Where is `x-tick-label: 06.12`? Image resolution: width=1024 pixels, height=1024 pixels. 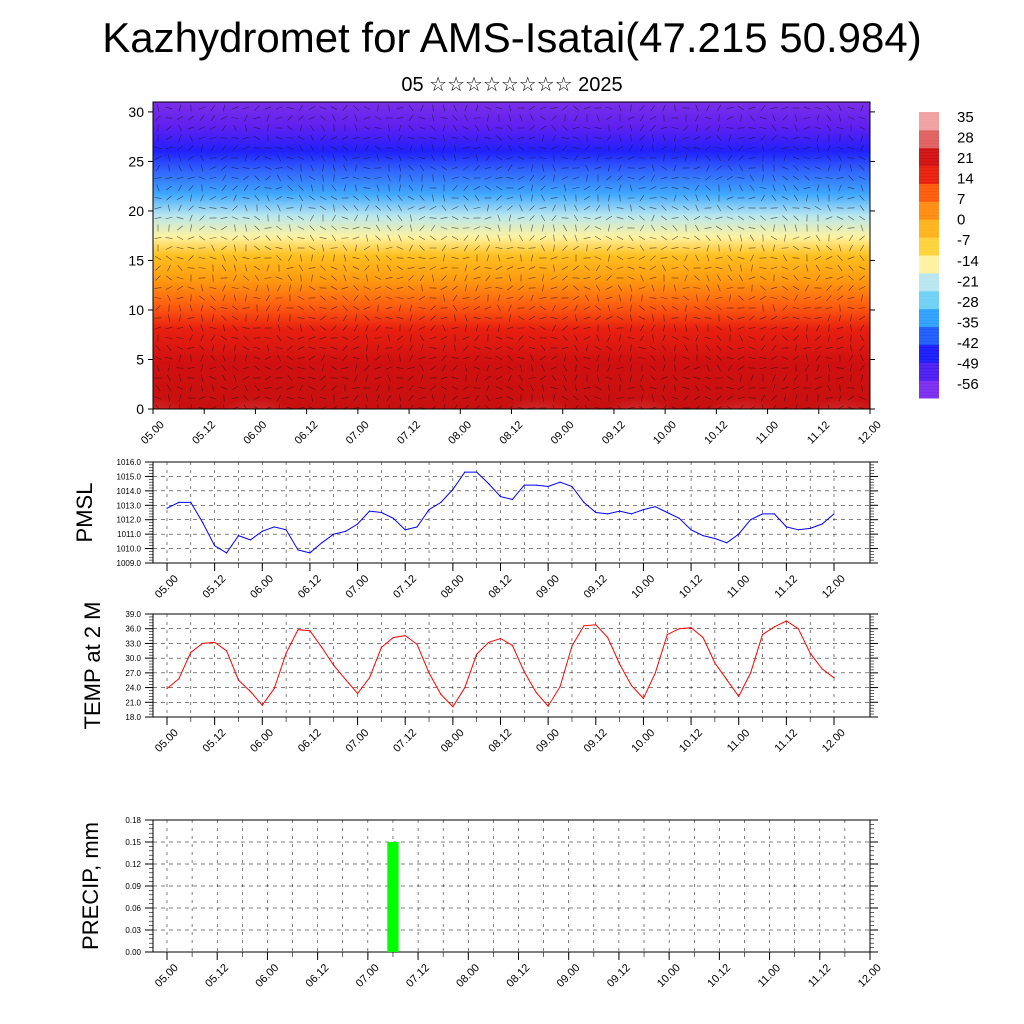 x-tick-label: 06.12 is located at coordinates (307, 433).